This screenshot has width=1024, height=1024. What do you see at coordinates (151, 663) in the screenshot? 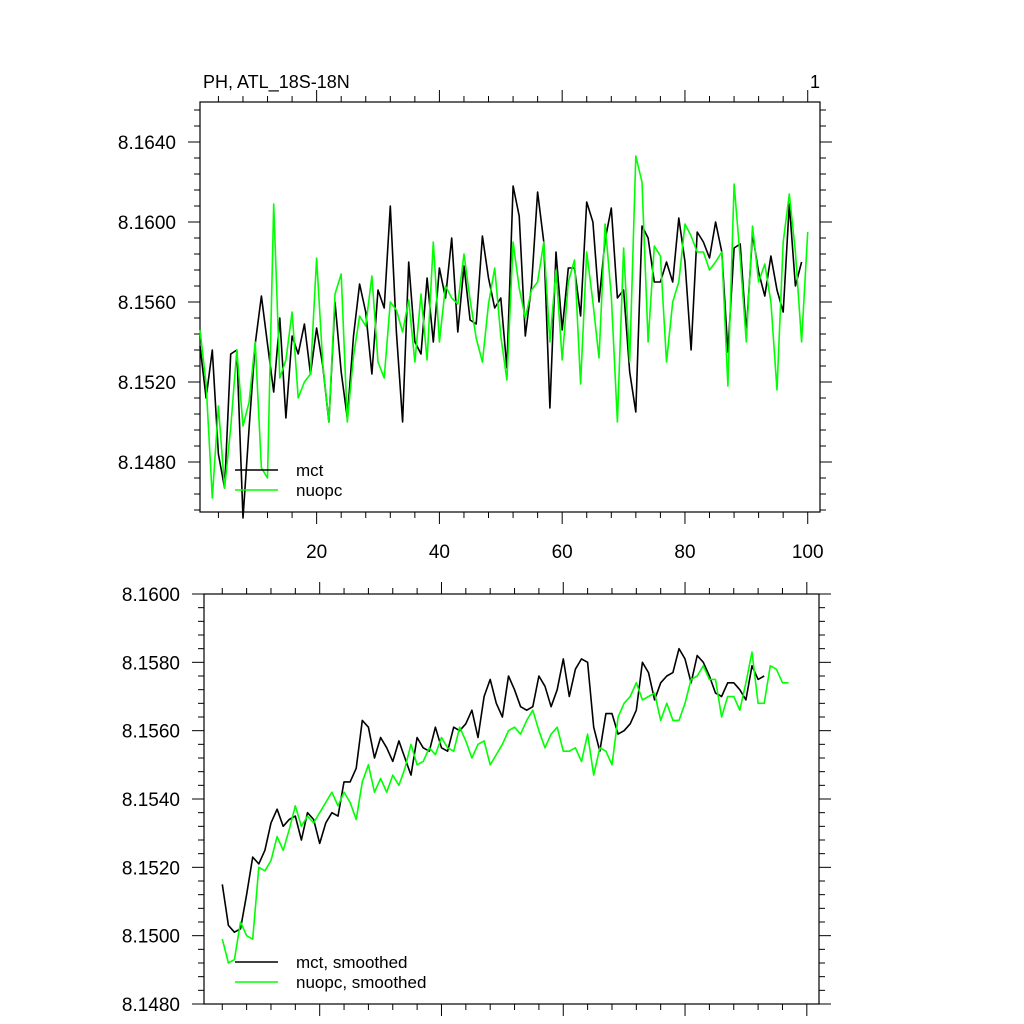
I see `y-tick-label: 8.1580` at bounding box center [151, 663].